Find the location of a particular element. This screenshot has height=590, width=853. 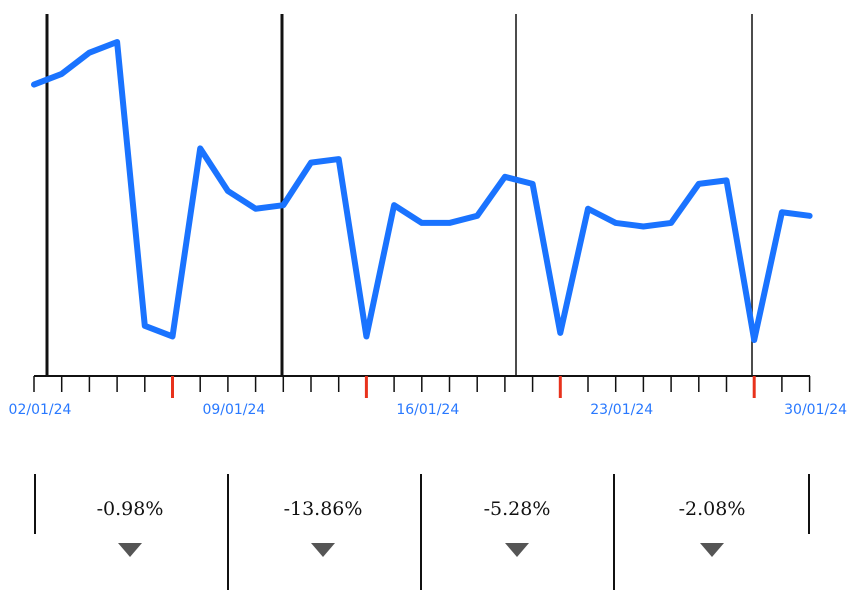

x-axis is located at coordinates (422, 386).